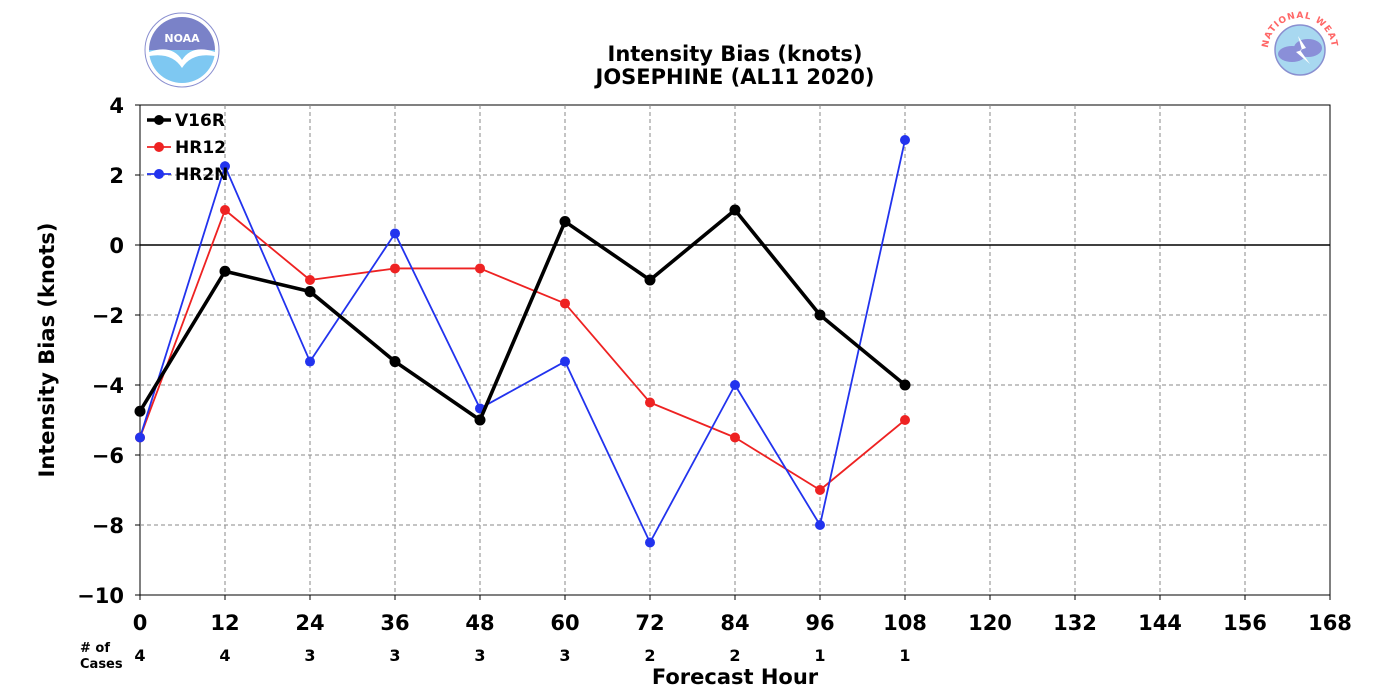 Image resolution: width=1400 pixels, height=700 pixels. What do you see at coordinates (819, 623) in the screenshot?
I see `x-tick-label: 96` at bounding box center [819, 623].